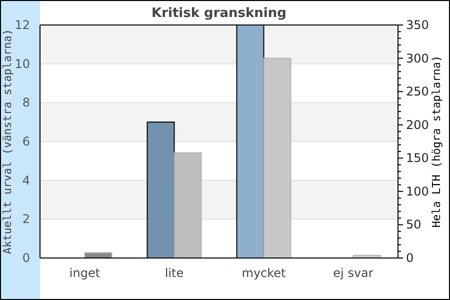 The height and width of the screenshot is (300, 450). I want to click on y-tick-label: 10, so click(22, 63).